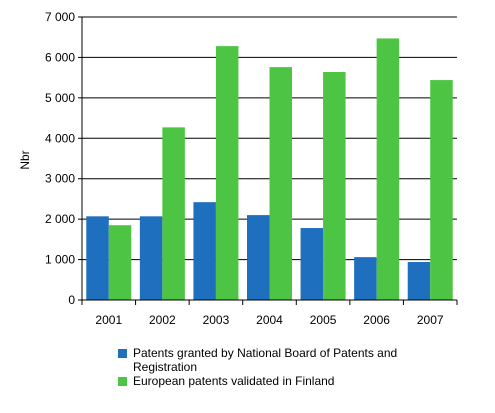 This screenshot has height=413, width=495. Describe the element at coordinates (60, 98) in the screenshot. I see `y-tick-label: 5 000` at that location.